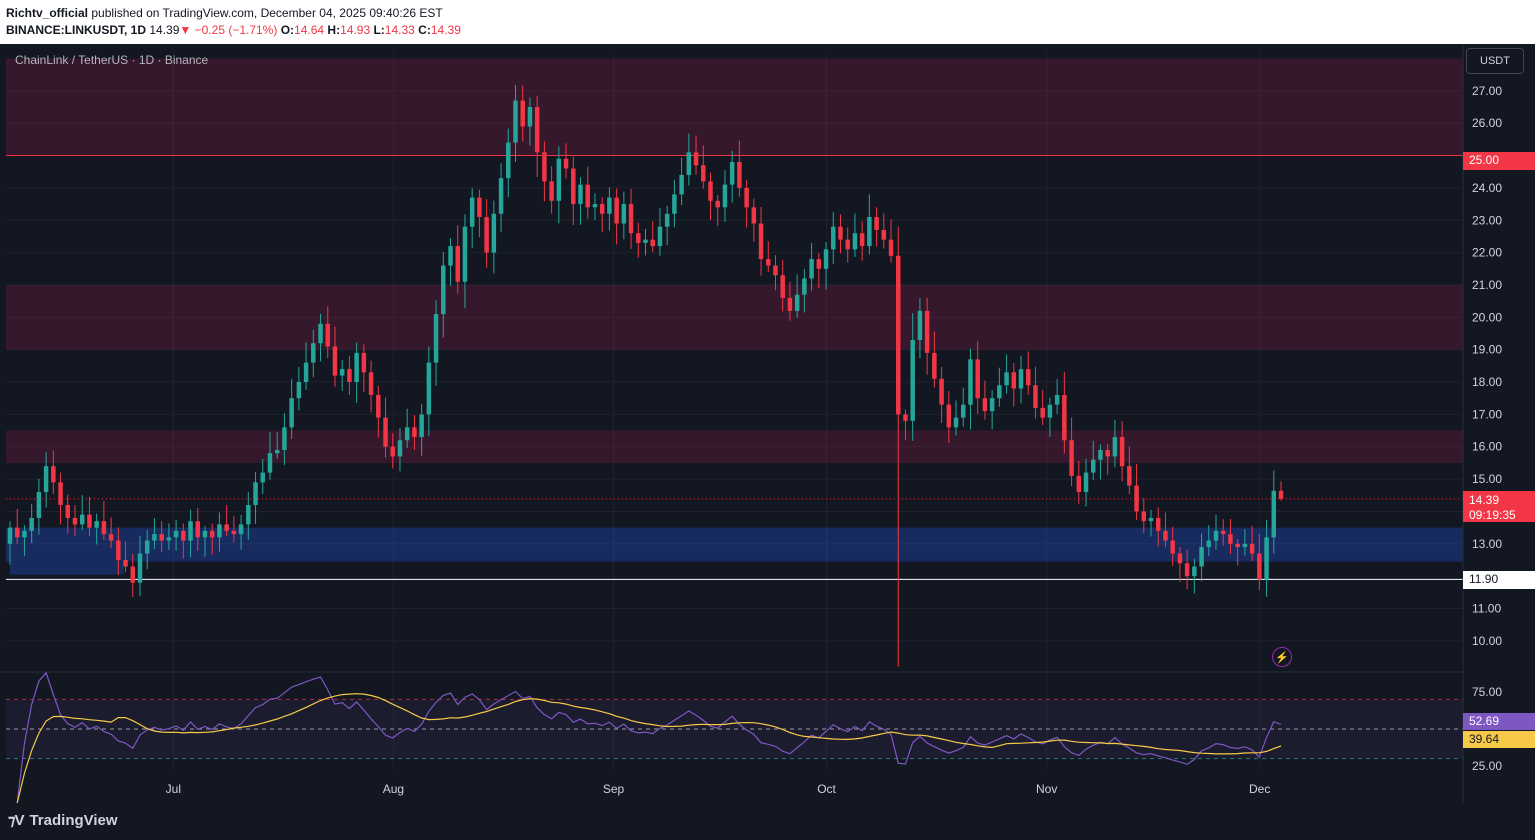 This screenshot has height=840, width=1535. I want to click on open-label: O:, so click(287, 30).